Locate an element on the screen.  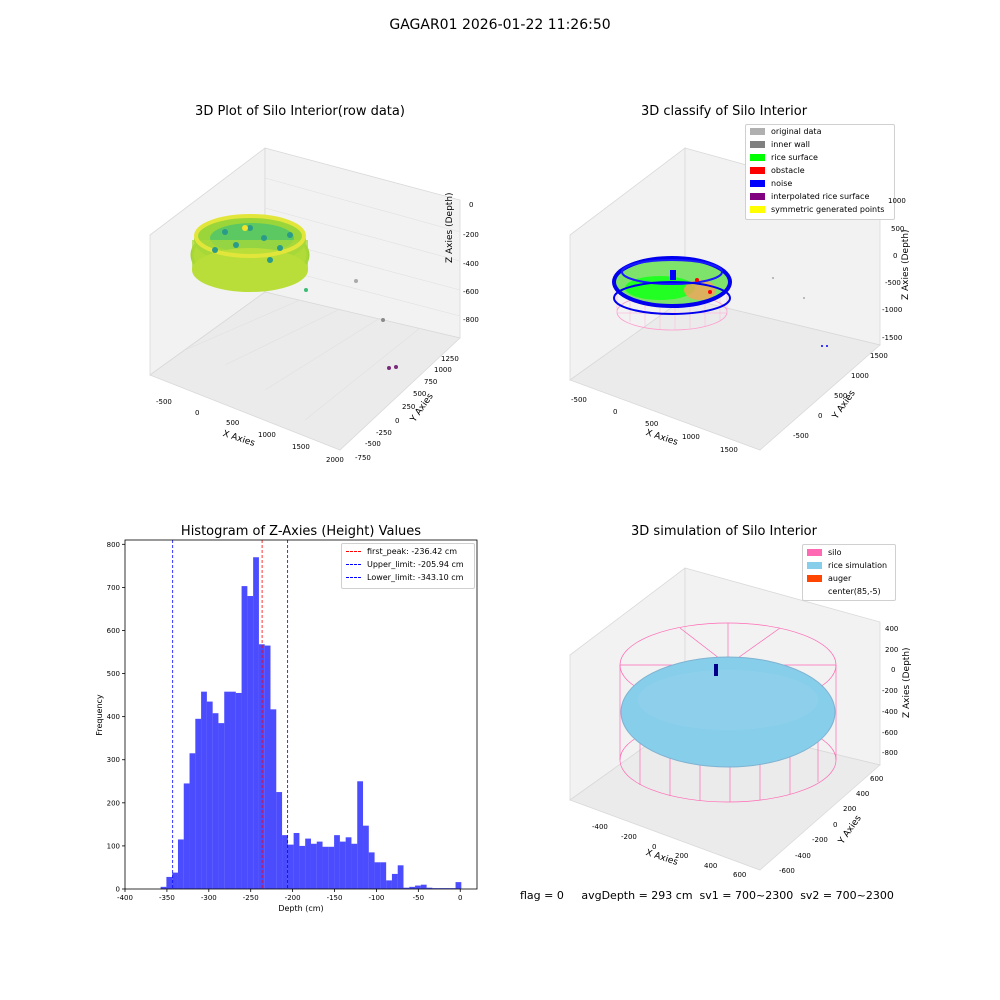
legend-entry-interpolated-rice-surface: interpolated rice surface is located at coordinates (820, 196).